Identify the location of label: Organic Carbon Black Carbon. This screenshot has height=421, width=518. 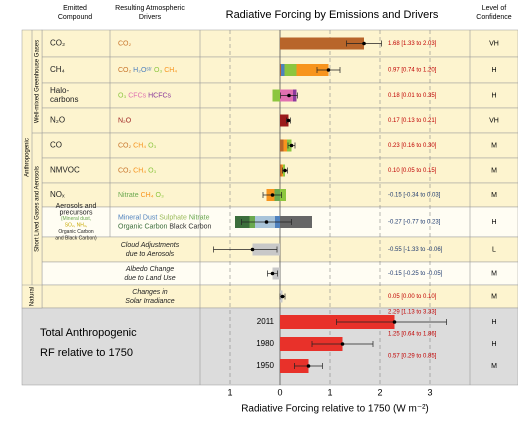
(165, 226).